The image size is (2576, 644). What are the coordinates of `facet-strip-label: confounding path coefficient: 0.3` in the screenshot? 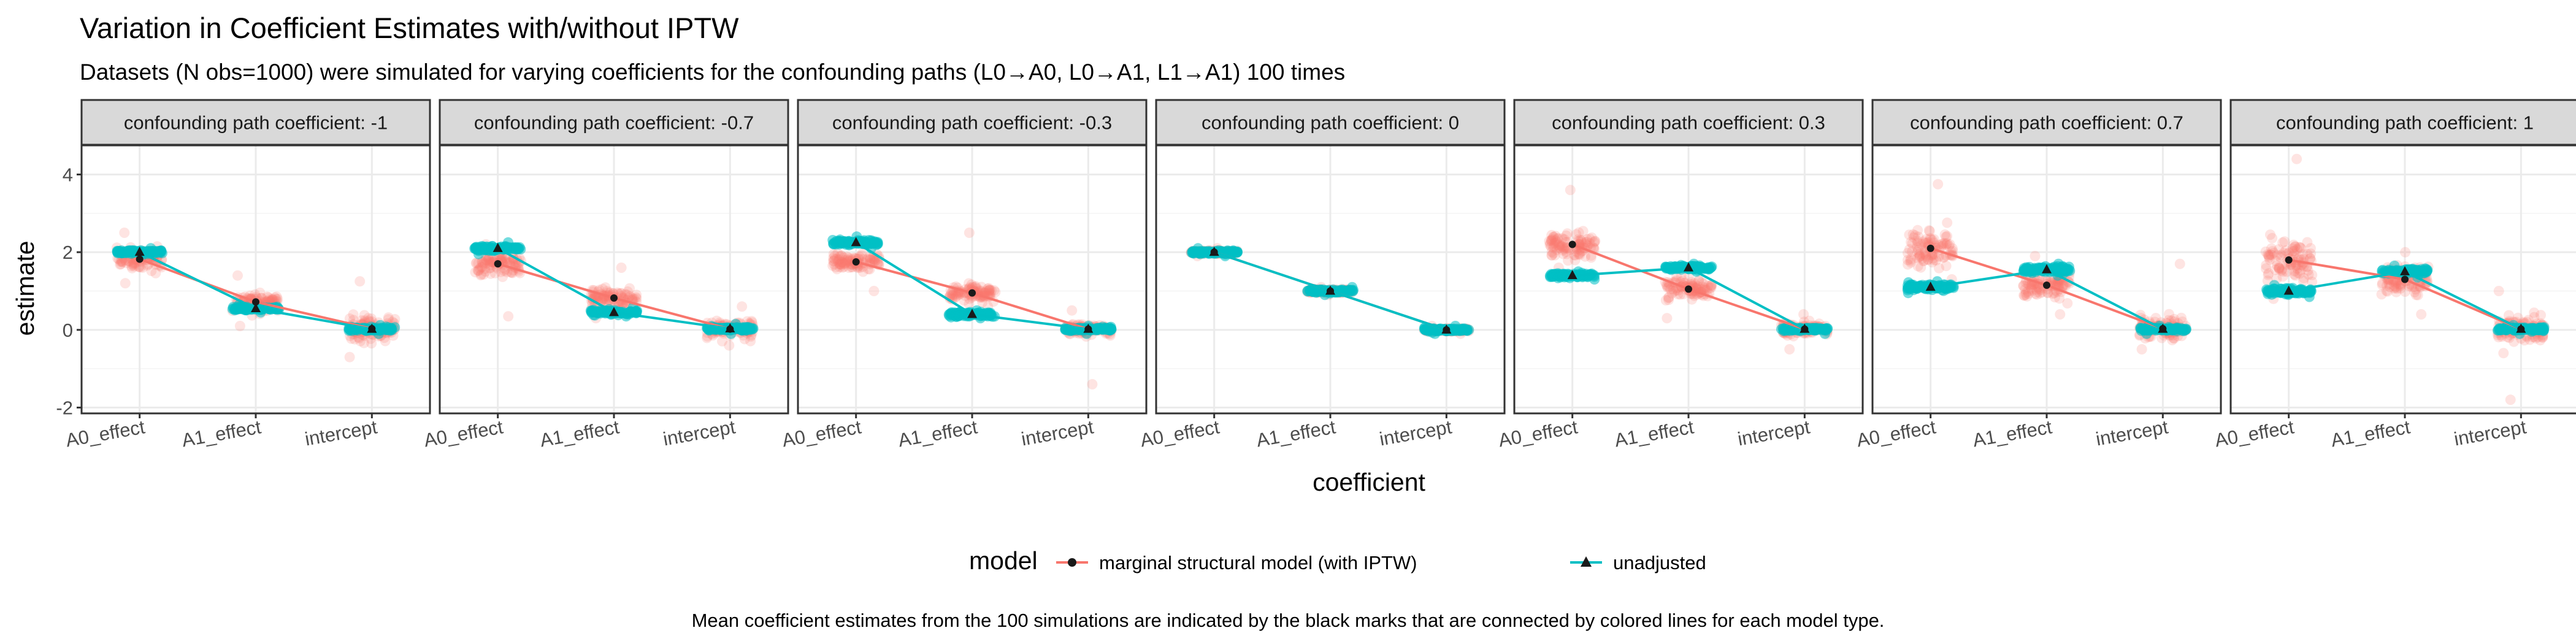 It's located at (1688, 123).